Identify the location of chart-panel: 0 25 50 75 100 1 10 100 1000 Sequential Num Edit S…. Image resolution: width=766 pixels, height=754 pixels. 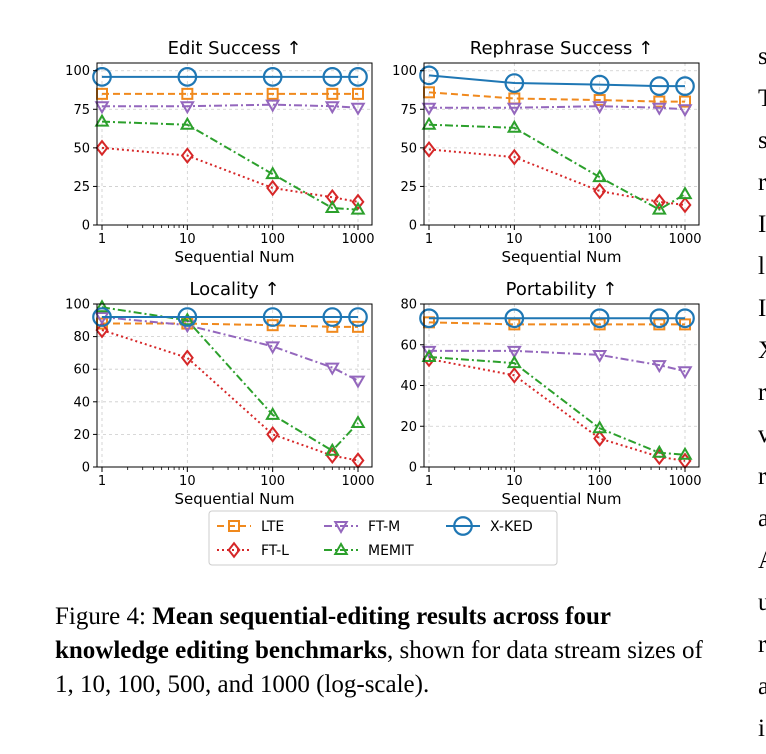
(219, 152).